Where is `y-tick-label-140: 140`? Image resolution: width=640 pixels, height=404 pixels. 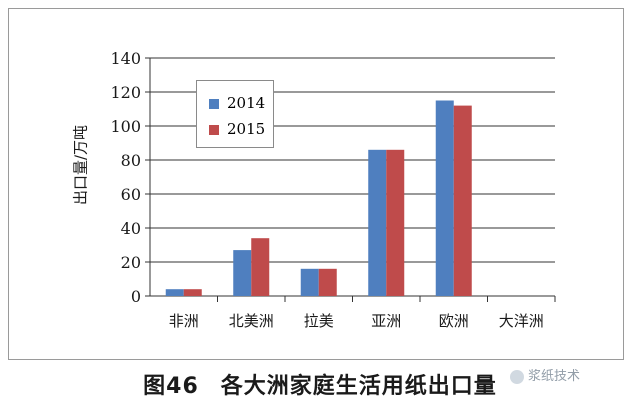
y-tick-label-140: 140 is located at coordinates (125, 58).